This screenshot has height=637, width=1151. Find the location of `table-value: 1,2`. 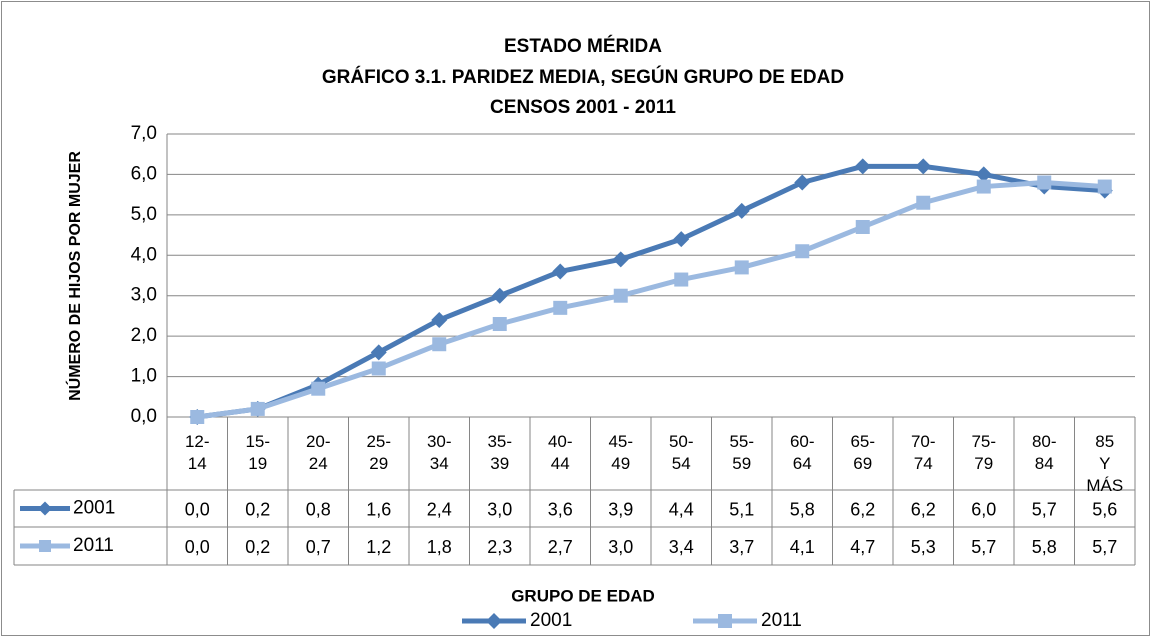

table-value: 1,2 is located at coordinates (378, 547).